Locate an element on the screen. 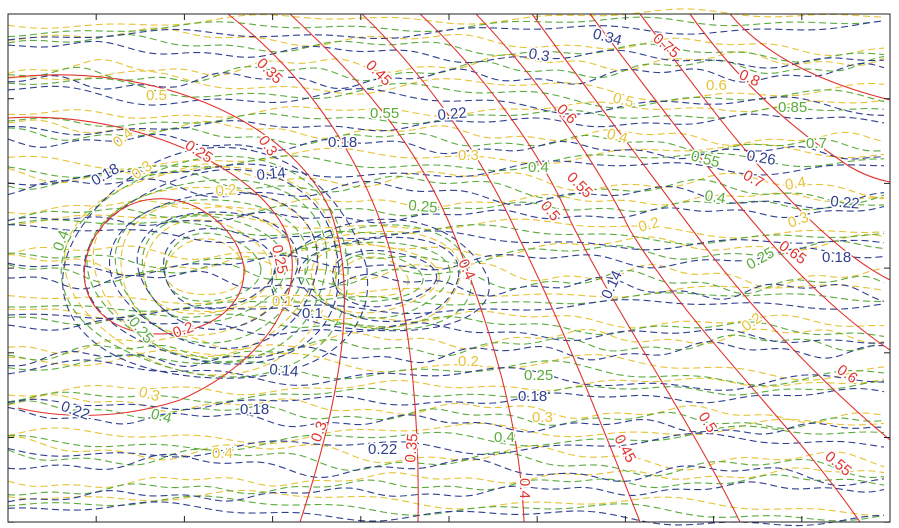  contour-label-red: 0.65 is located at coordinates (793, 252).